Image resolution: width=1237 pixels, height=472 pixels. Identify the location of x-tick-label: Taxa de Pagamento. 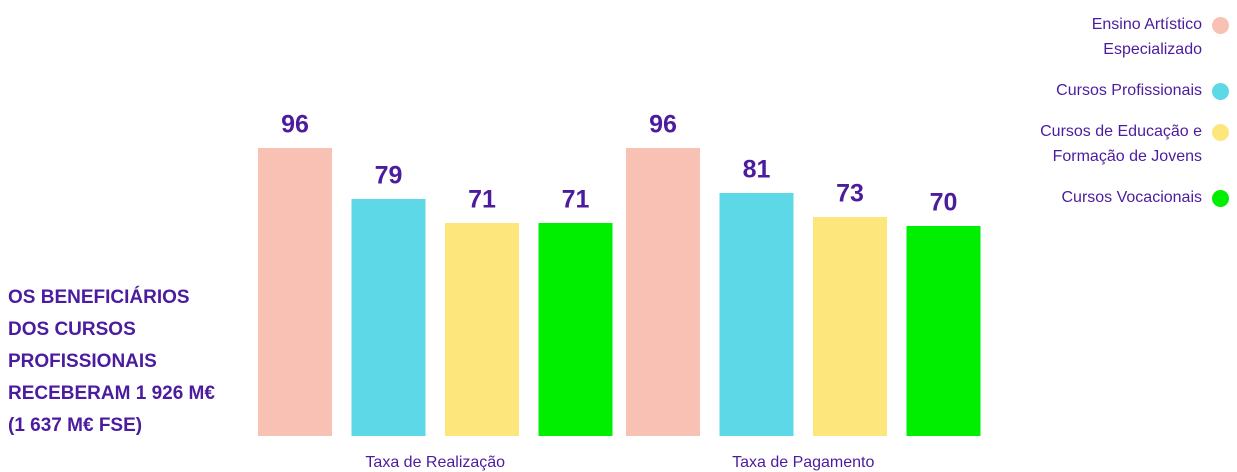
(803, 462).